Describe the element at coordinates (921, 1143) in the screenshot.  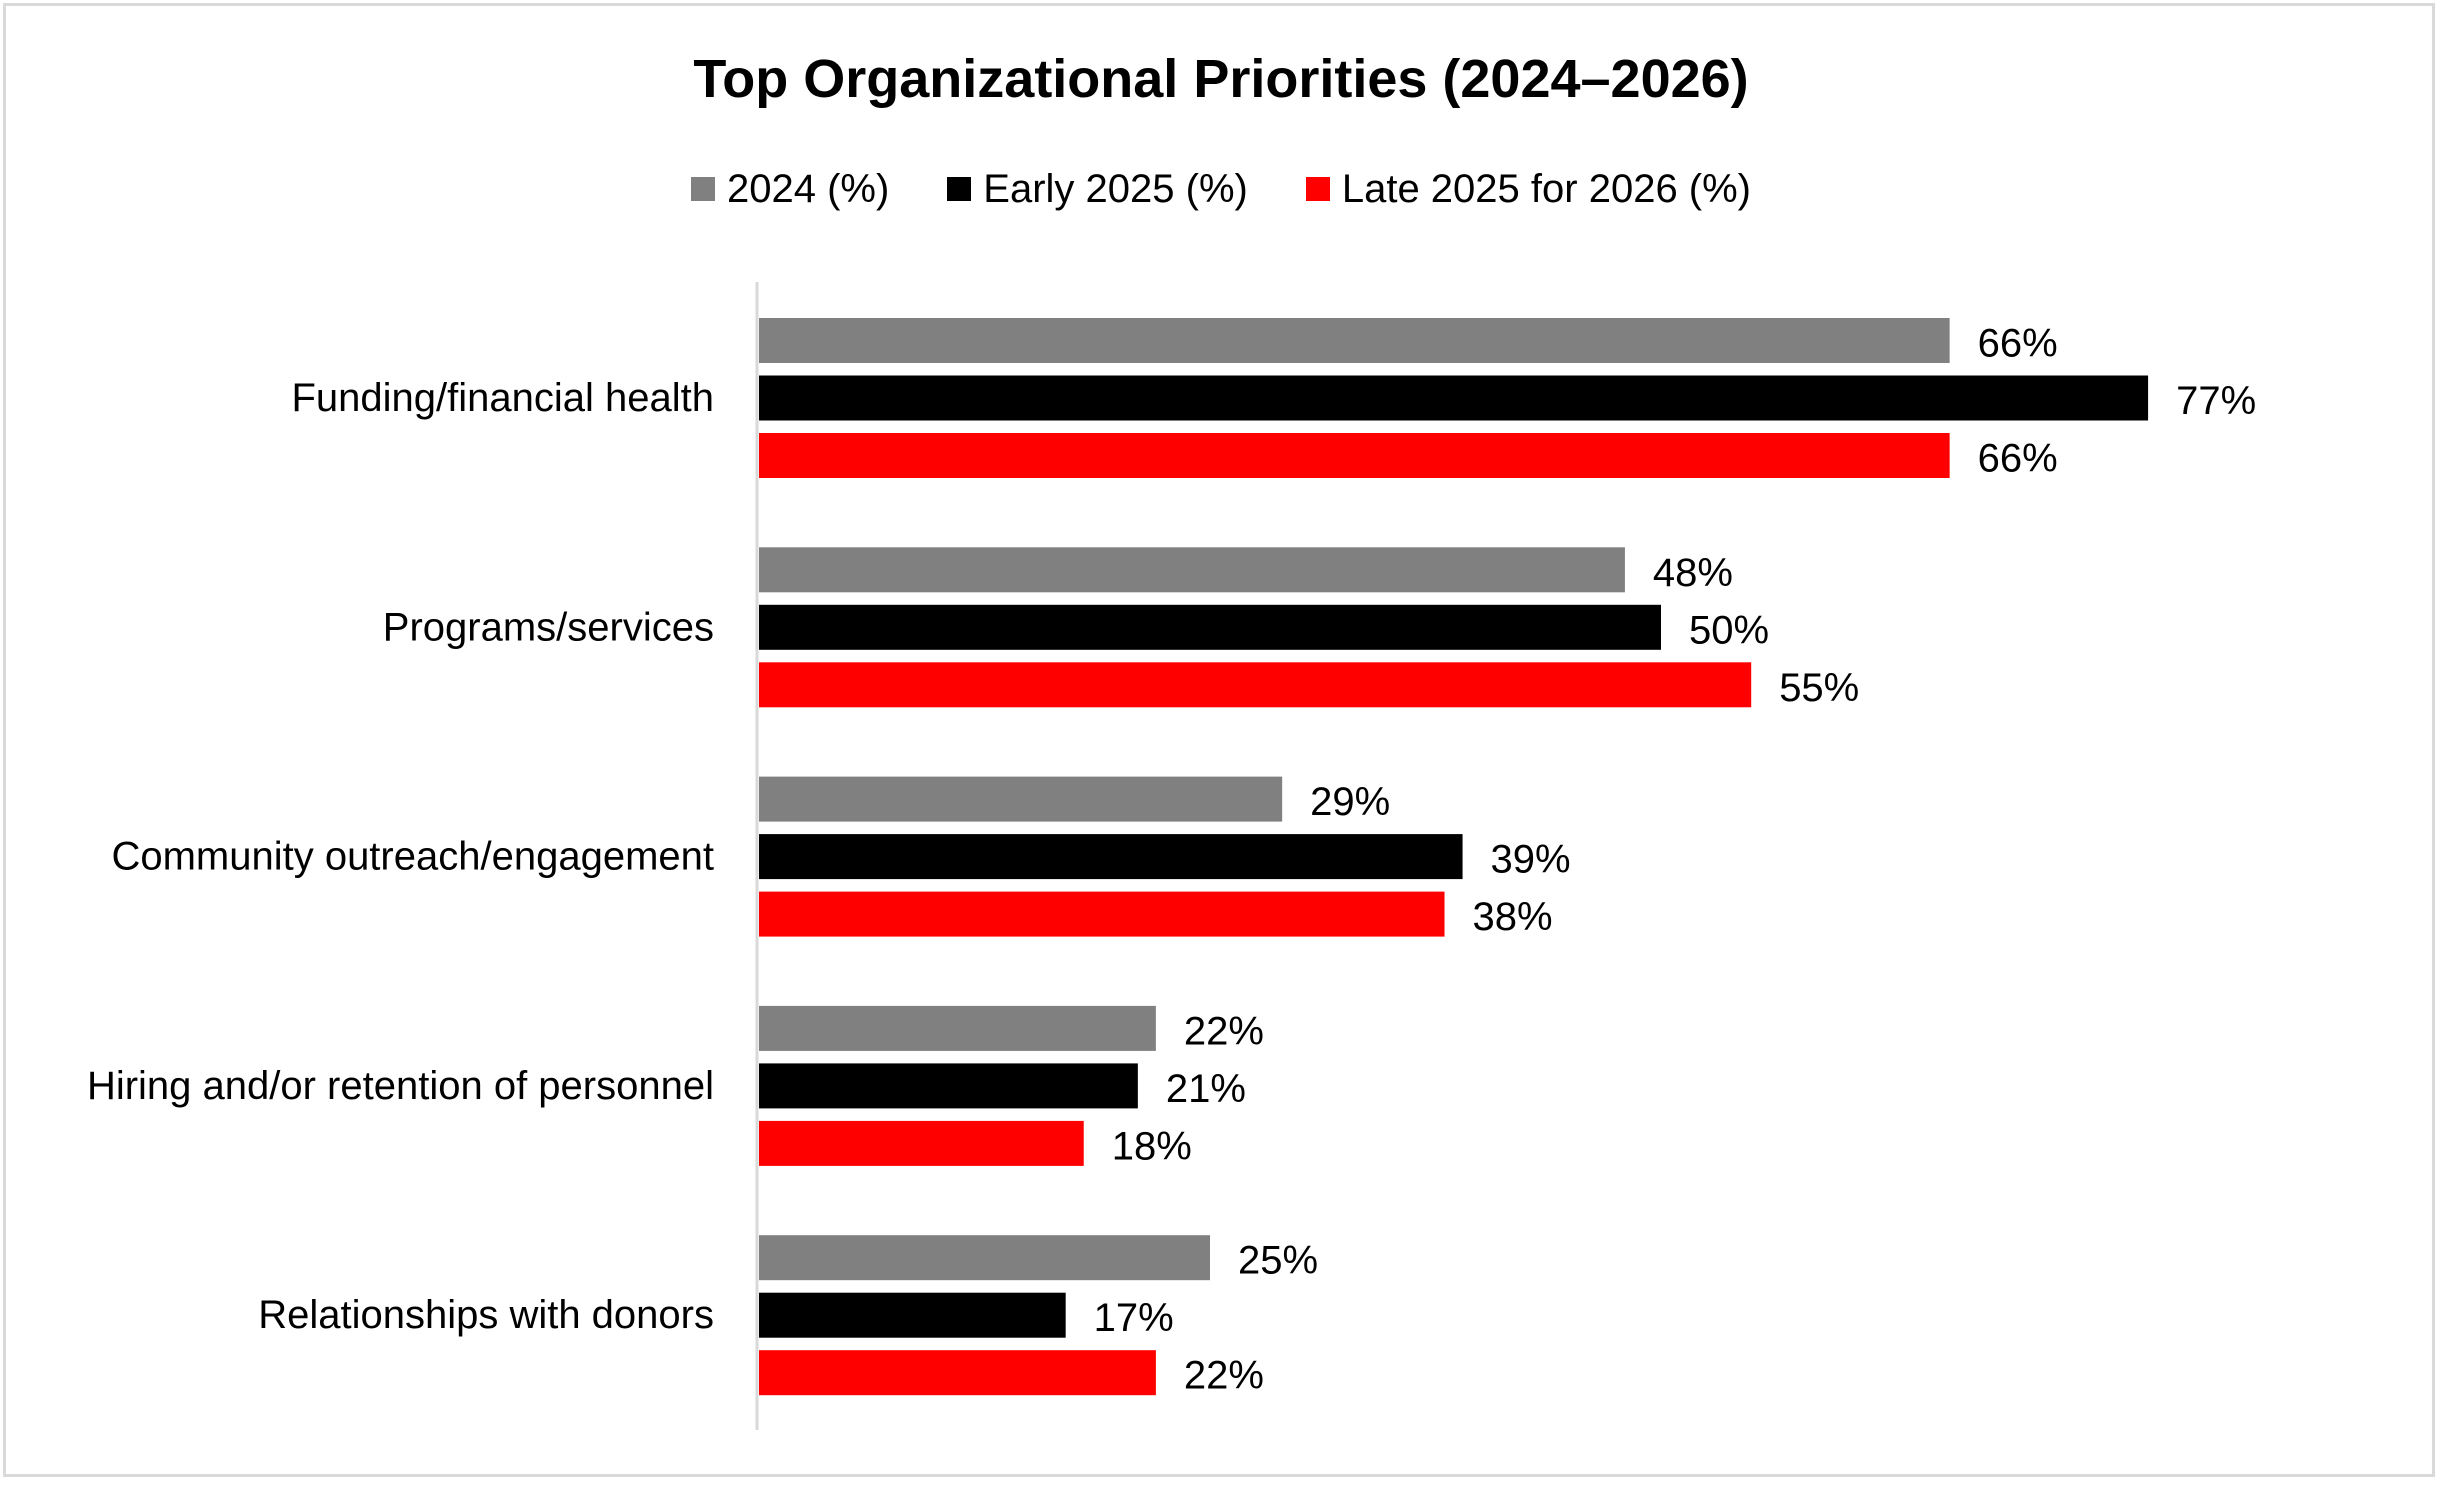
I see `bar-hiring-and-or-retention-of-personnel-late-2025-for-2026` at that location.